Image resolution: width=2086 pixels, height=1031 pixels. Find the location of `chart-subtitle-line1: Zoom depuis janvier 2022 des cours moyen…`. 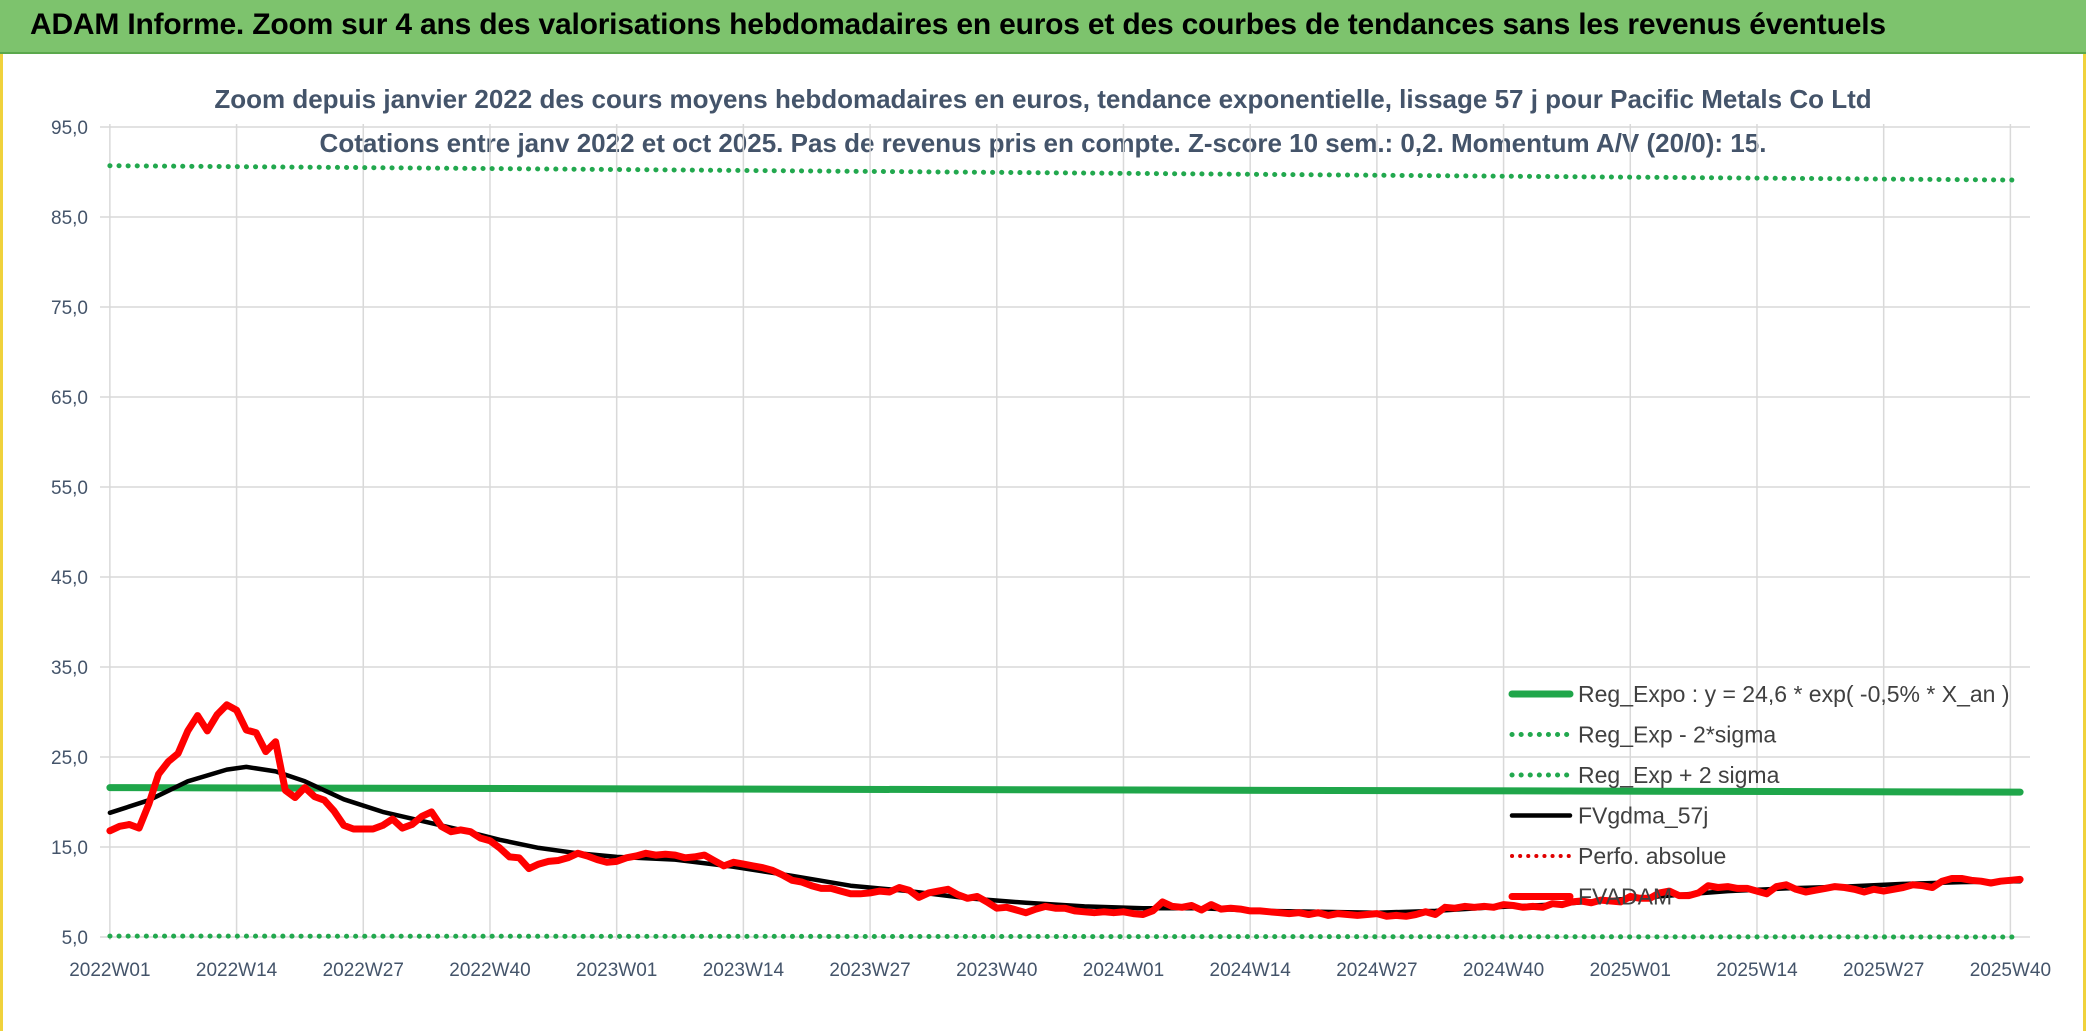

chart-subtitle-line1: Zoom depuis janvier 2022 des cours moyen… is located at coordinates (1042, 99).